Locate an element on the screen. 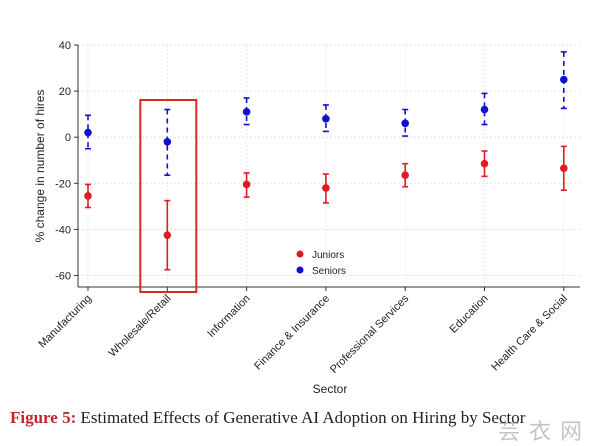 Image resolution: width=600 pixels, height=446 pixels. legend-marker-seniors is located at coordinates (300, 270).